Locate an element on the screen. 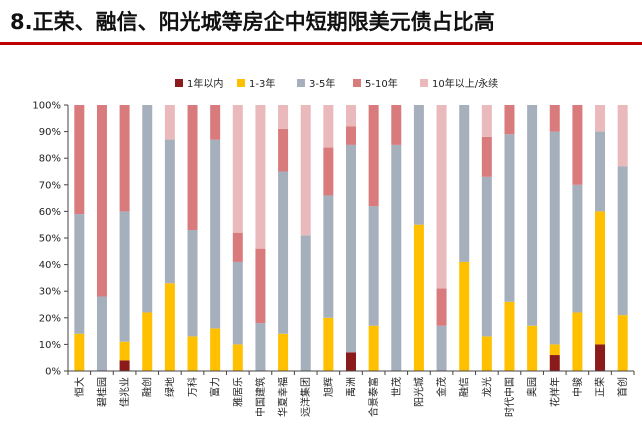 Image resolution: width=642 pixels, height=438 pixels. legend-label: 5-10年 is located at coordinates (381, 83).